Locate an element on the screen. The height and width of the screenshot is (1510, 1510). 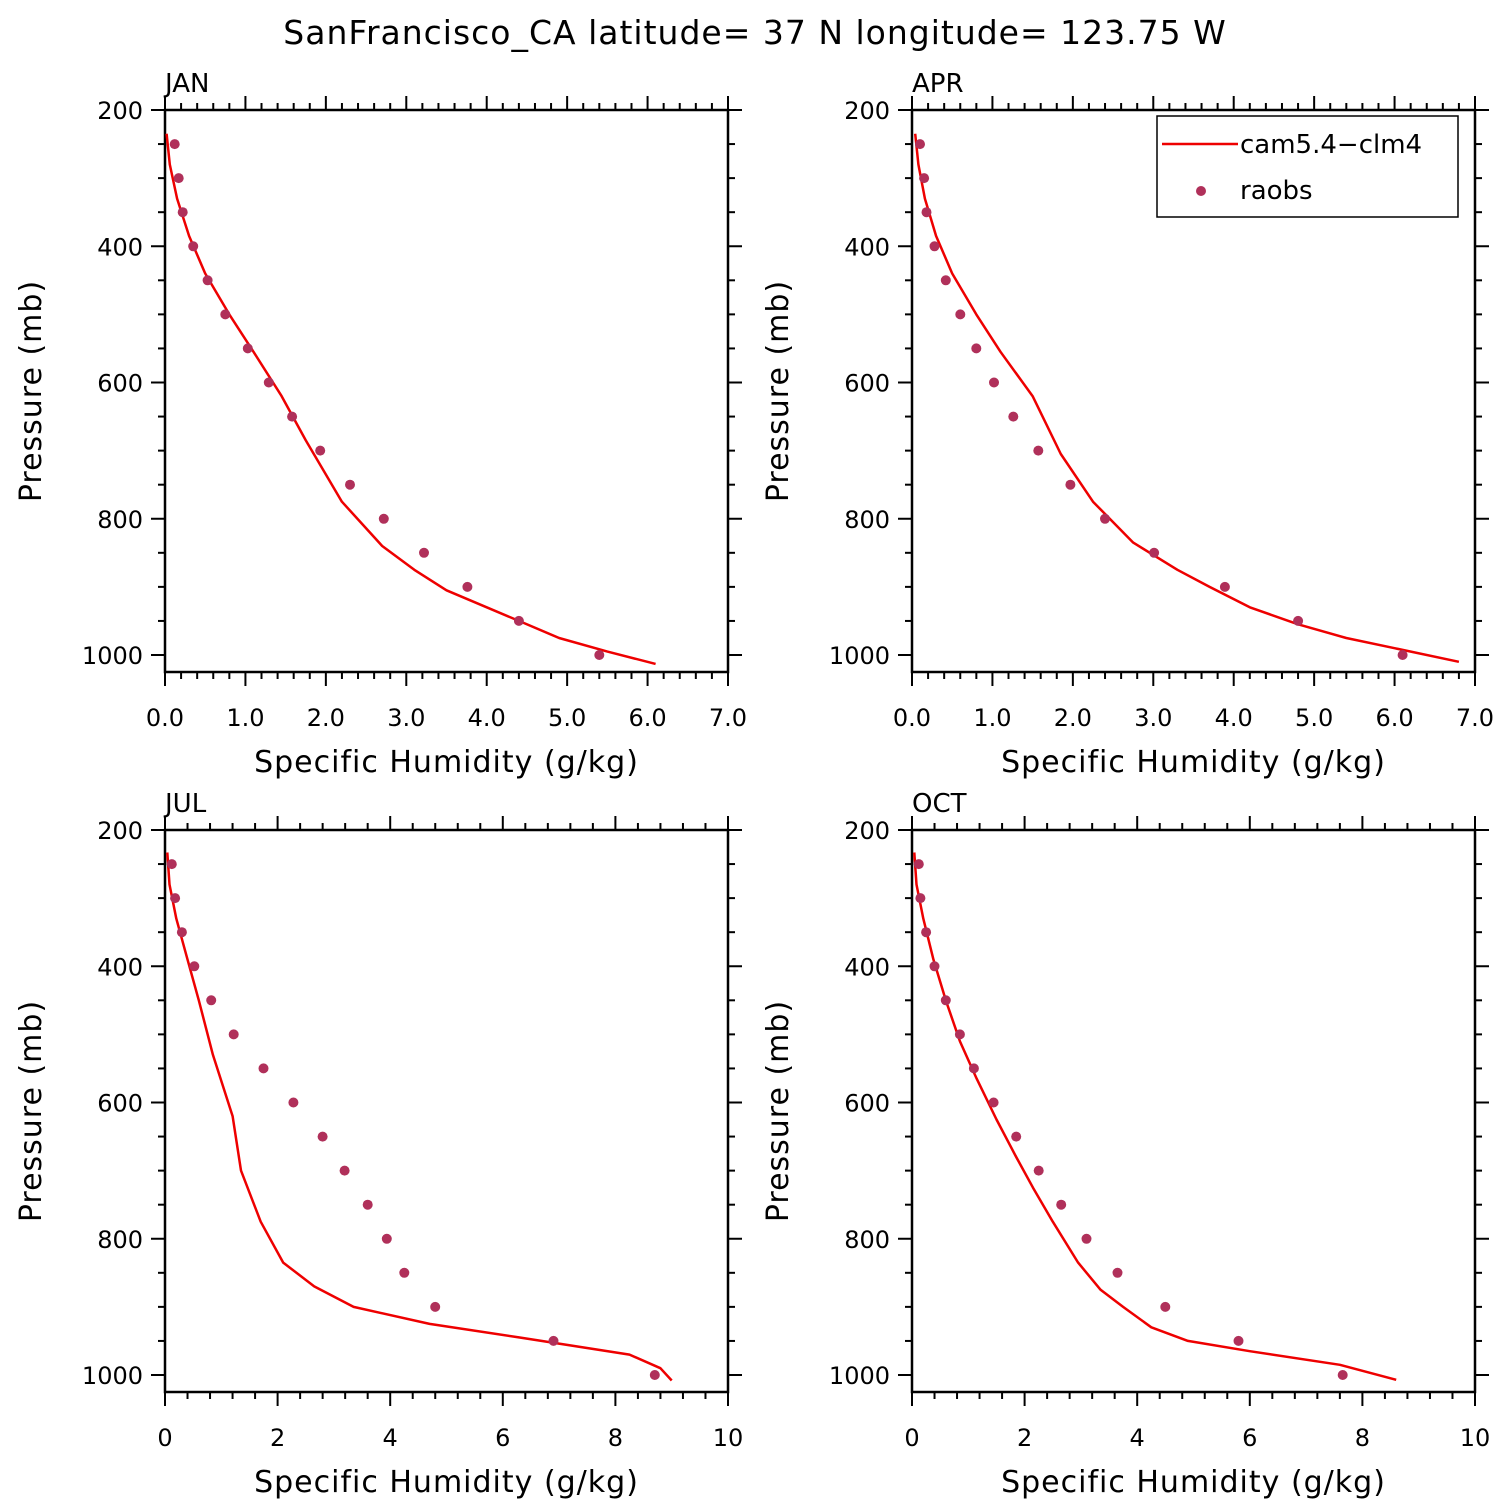
legend-marker-swatch is located at coordinates (1201, 191).